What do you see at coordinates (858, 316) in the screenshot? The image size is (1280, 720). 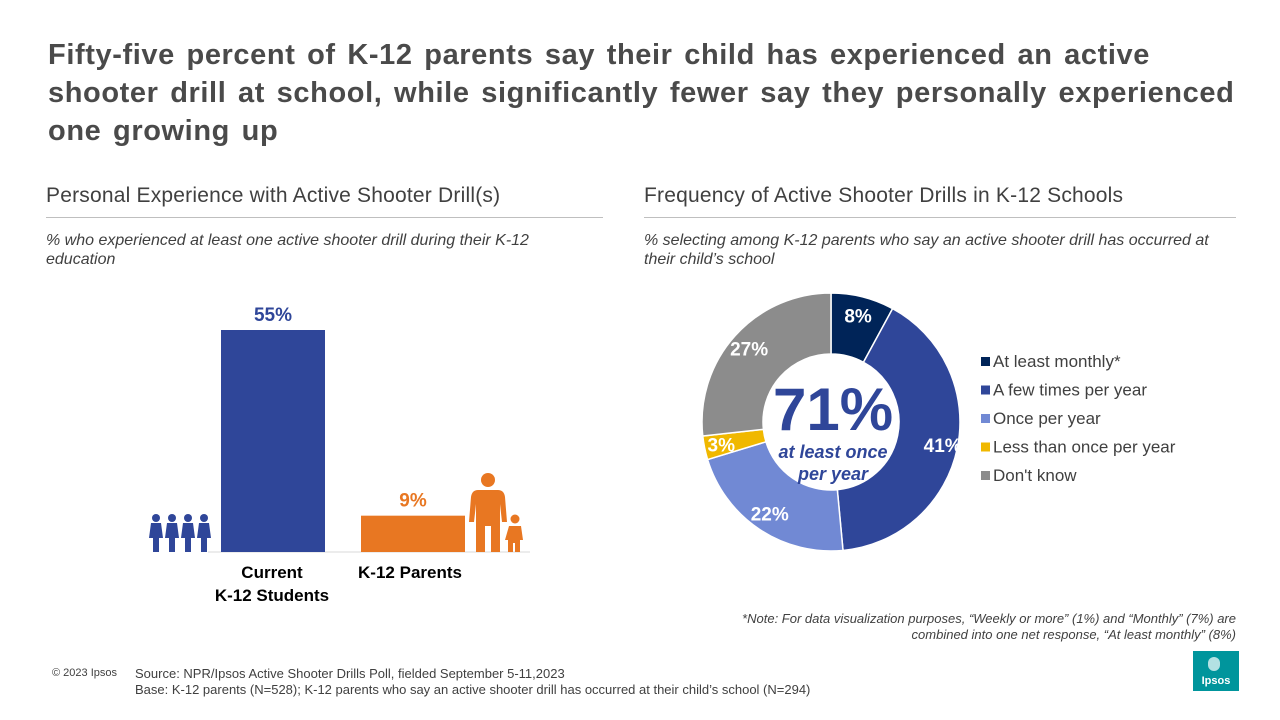 I see `donut-slice-label-0: 8%` at bounding box center [858, 316].